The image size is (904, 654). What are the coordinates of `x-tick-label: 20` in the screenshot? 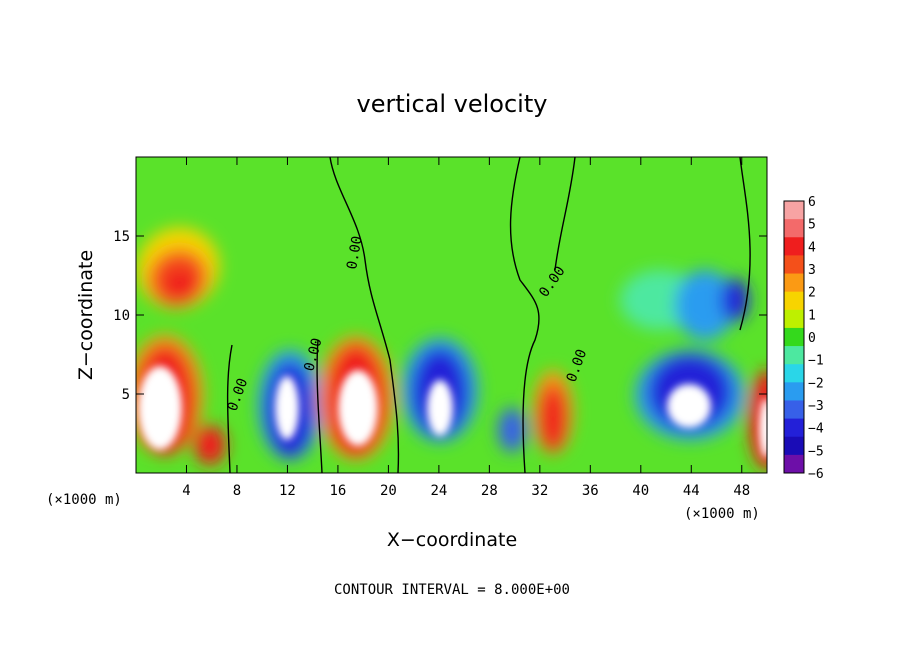 It's located at (388, 491).